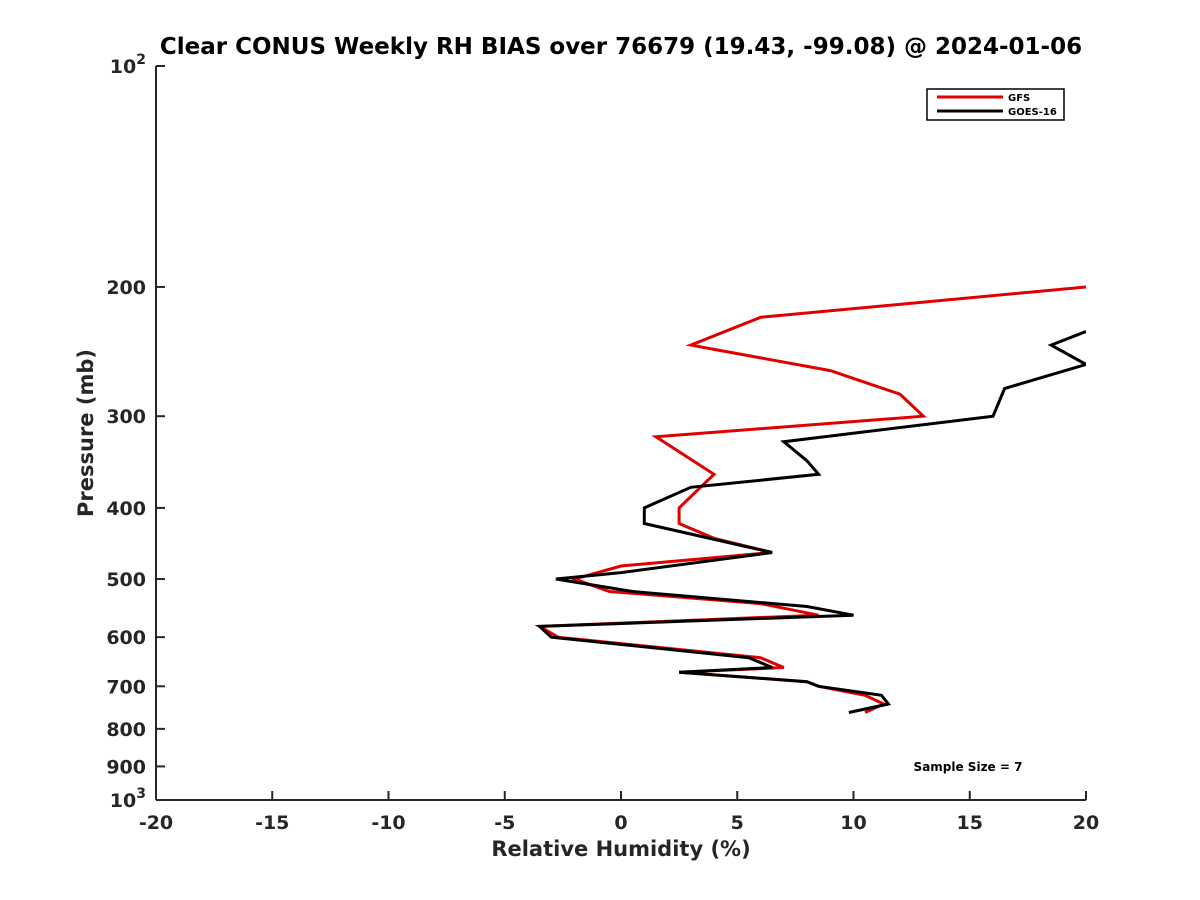  I want to click on y-tick-label: 700, so click(126, 687).